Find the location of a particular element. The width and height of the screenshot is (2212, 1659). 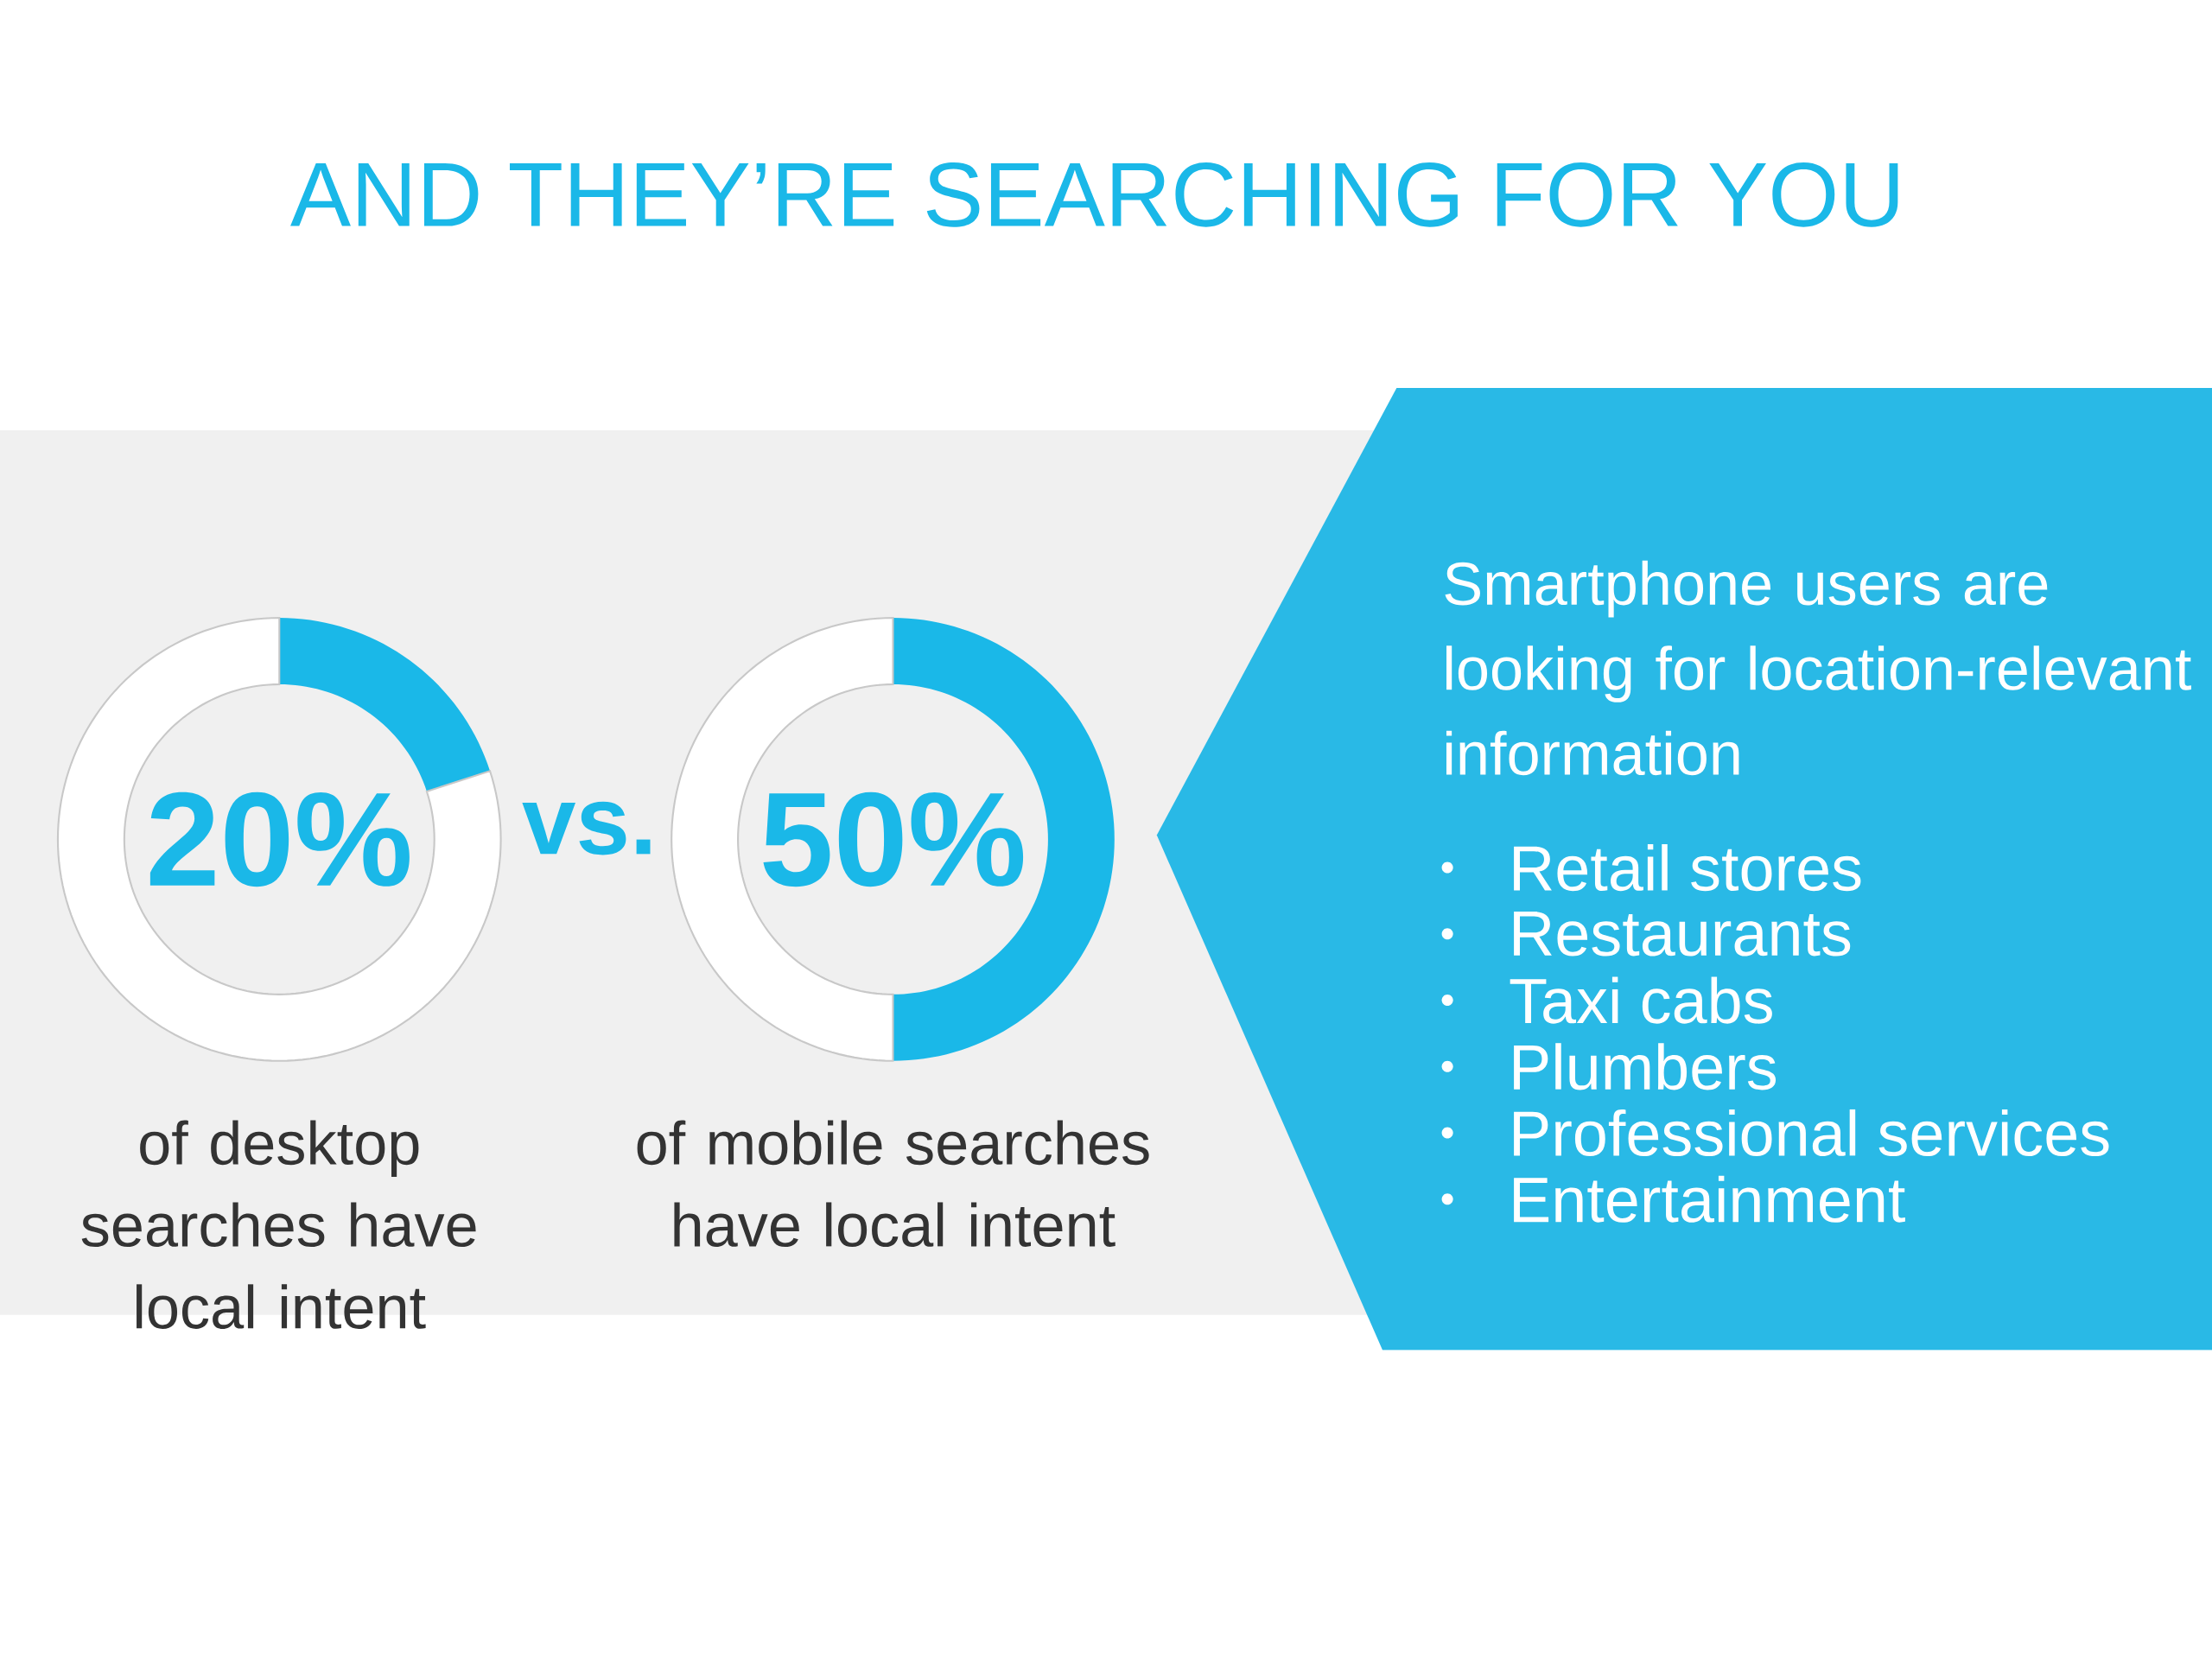

text: Taxi cabs is located at coordinates (1641, 1000).